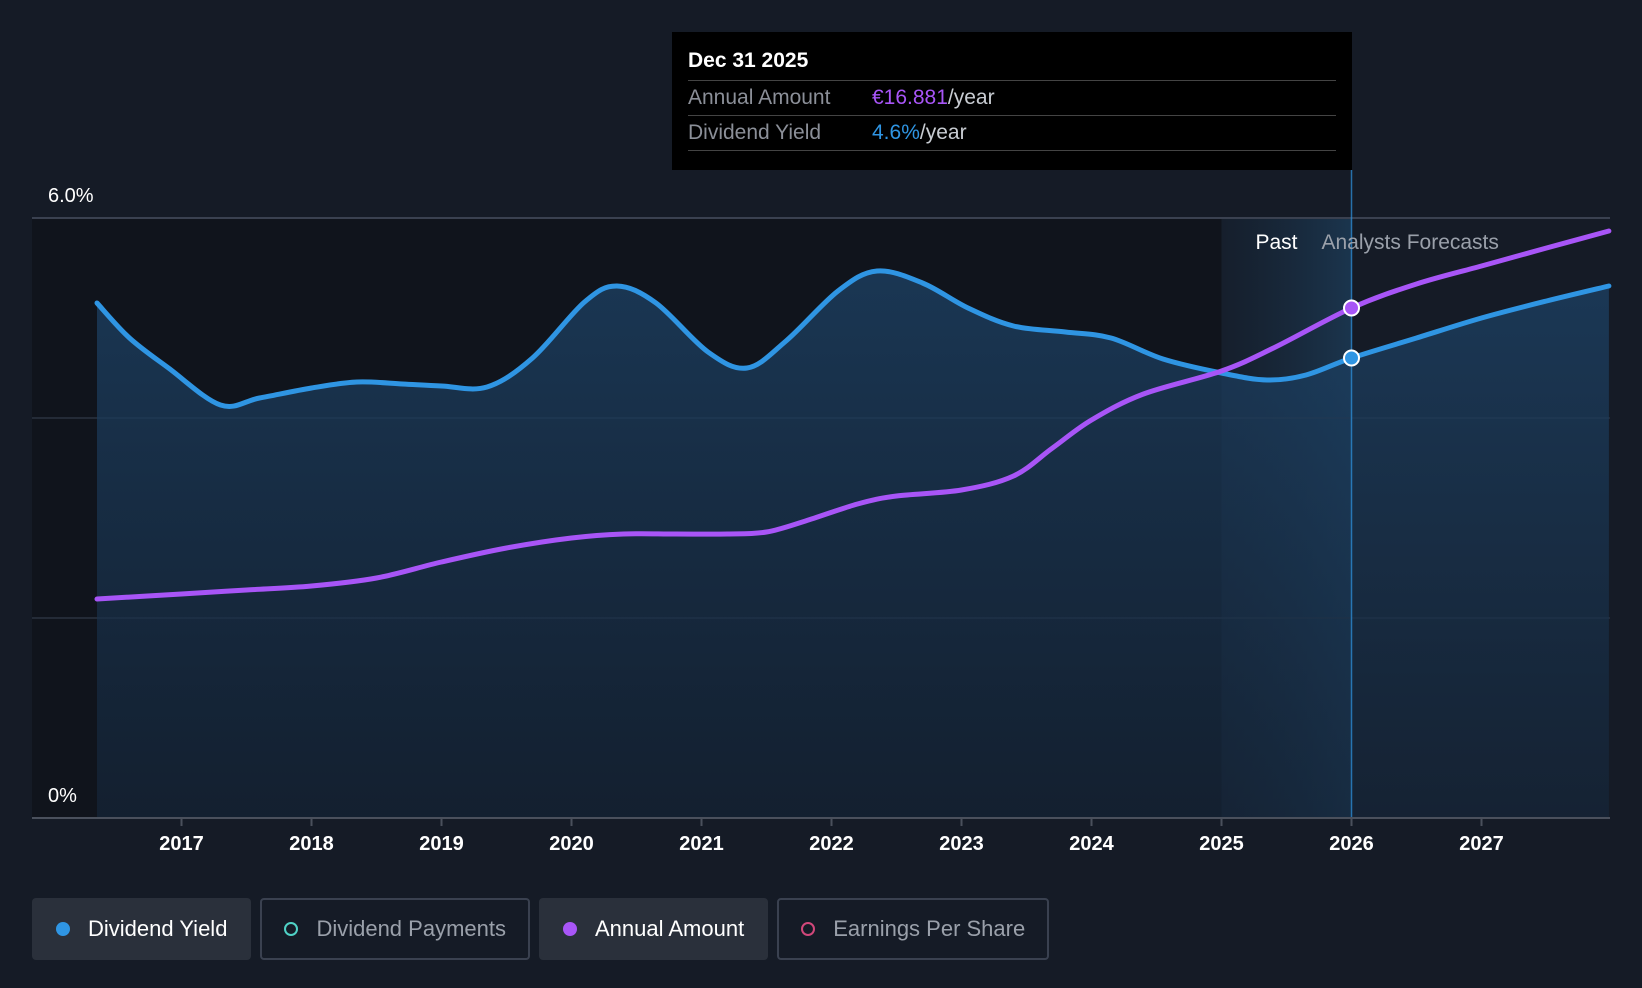 This screenshot has height=988, width=1642. Describe the element at coordinates (1091, 844) in the screenshot. I see `x-tick-label: 2024` at that location.